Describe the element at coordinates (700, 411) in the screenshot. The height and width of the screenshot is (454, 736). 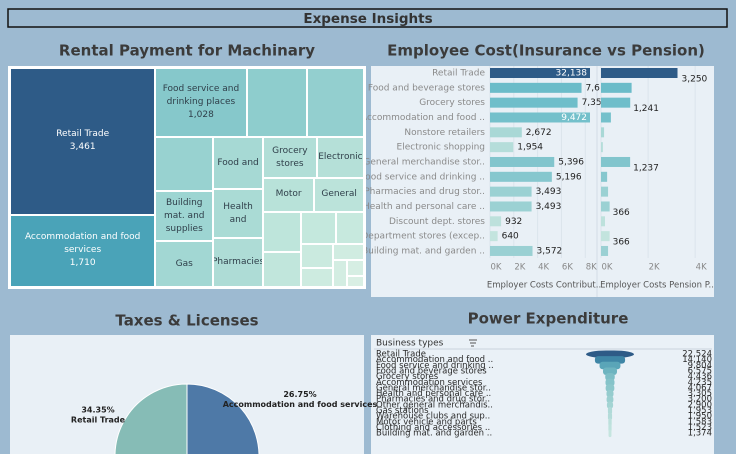
I see `value-label: 1,953` at that location.